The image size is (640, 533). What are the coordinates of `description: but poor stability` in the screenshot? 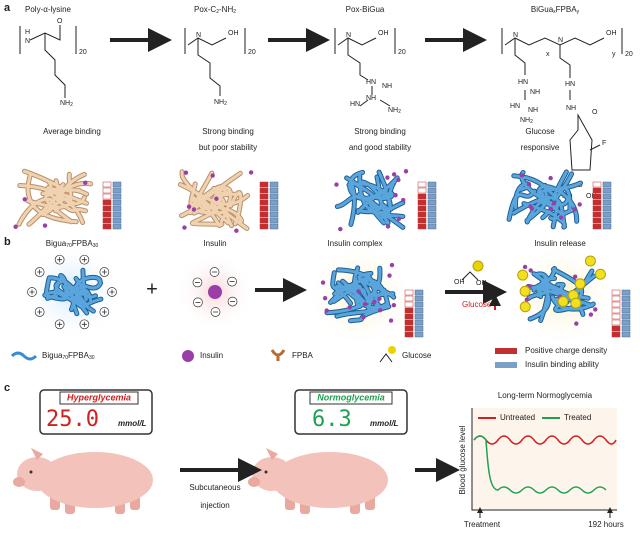 It's located at (228, 147).